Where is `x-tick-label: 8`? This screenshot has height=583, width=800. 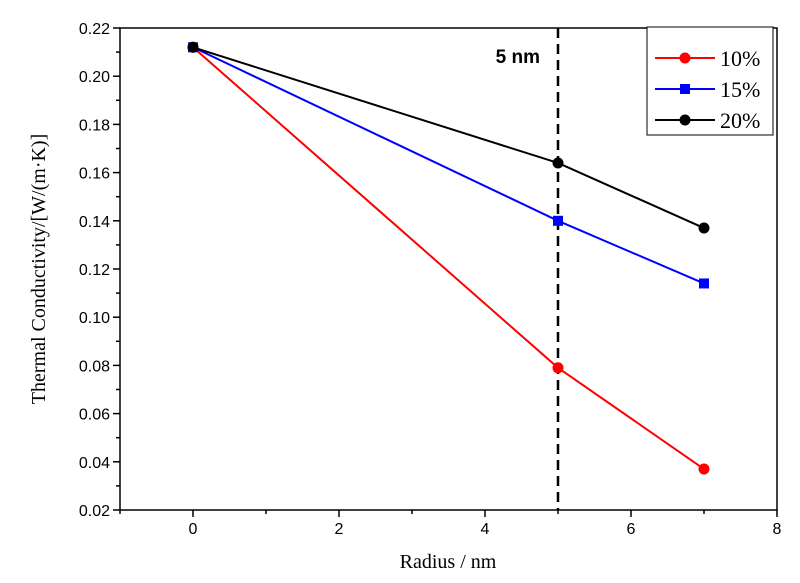
x-tick-label: 8 is located at coordinates (777, 529).